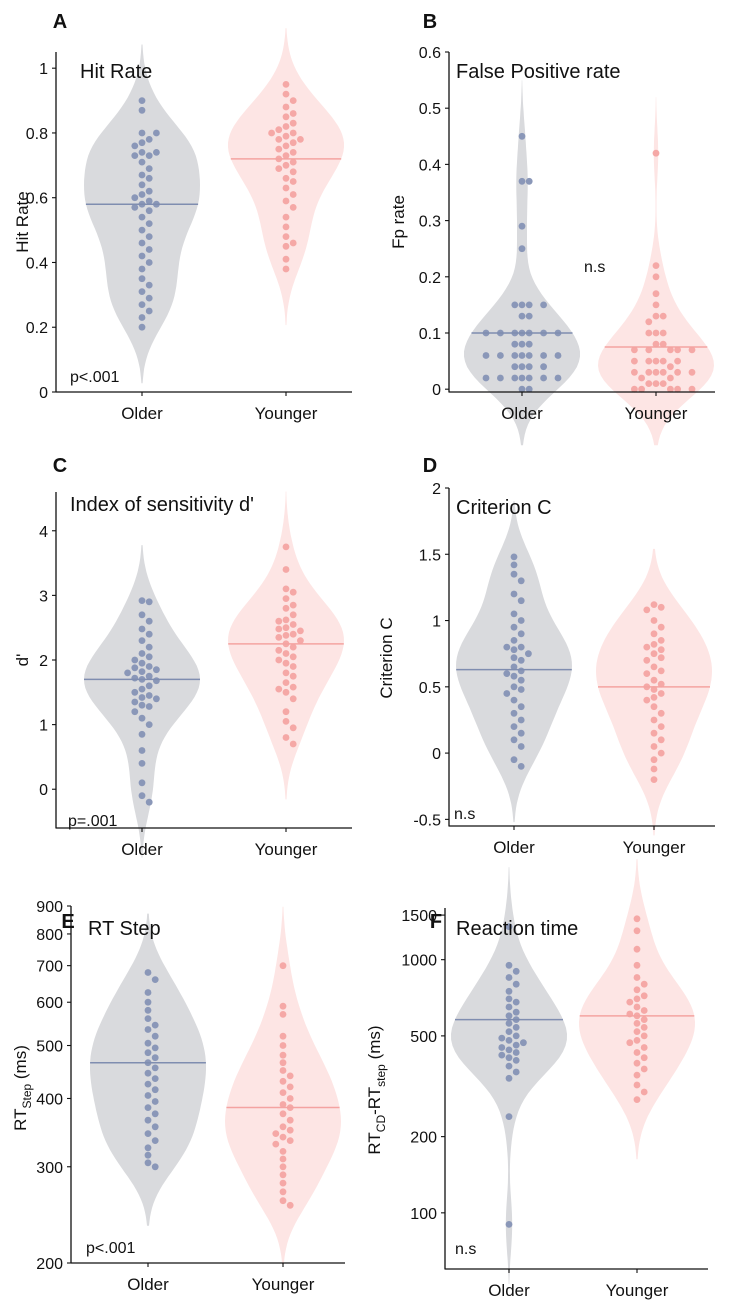 This screenshot has width=729, height=1304. I want to click on y-tick-label: 0.3, so click(430, 222).